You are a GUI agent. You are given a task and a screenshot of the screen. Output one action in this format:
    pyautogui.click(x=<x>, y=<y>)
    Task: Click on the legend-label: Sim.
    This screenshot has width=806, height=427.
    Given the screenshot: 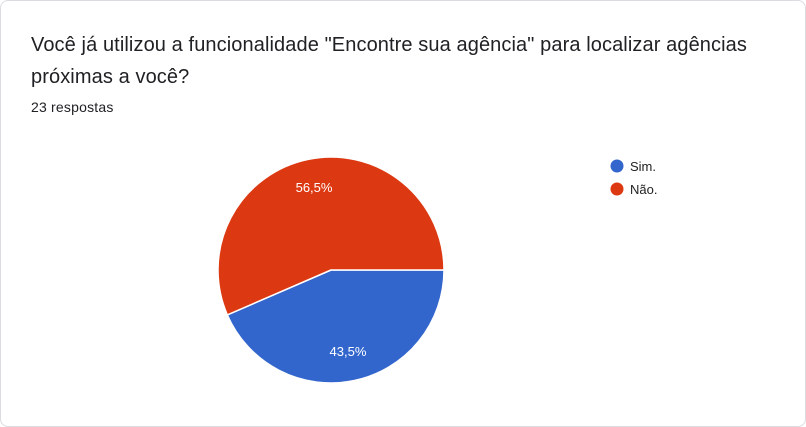 What is the action you would take?
    pyautogui.click(x=643, y=166)
    